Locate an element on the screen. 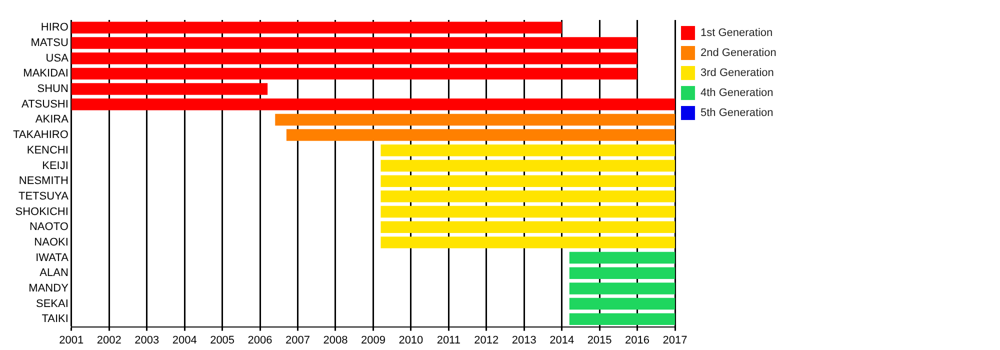 The width and height of the screenshot is (1000, 350). x-tick-label: 2013 is located at coordinates (524, 340).